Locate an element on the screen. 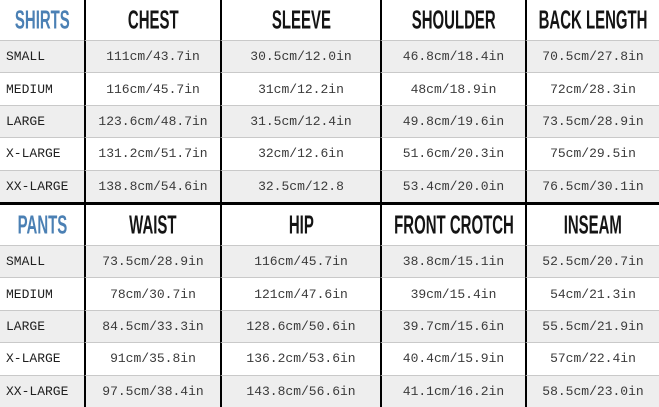  measurement-value: 38.8cm/15.1in is located at coordinates (452, 261).